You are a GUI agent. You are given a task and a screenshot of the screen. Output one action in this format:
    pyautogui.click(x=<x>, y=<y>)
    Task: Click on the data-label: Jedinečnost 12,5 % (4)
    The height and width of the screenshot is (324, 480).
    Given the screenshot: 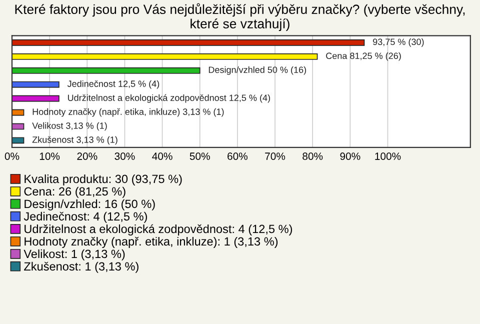 What is the action you would take?
    pyautogui.click(x=113, y=84)
    